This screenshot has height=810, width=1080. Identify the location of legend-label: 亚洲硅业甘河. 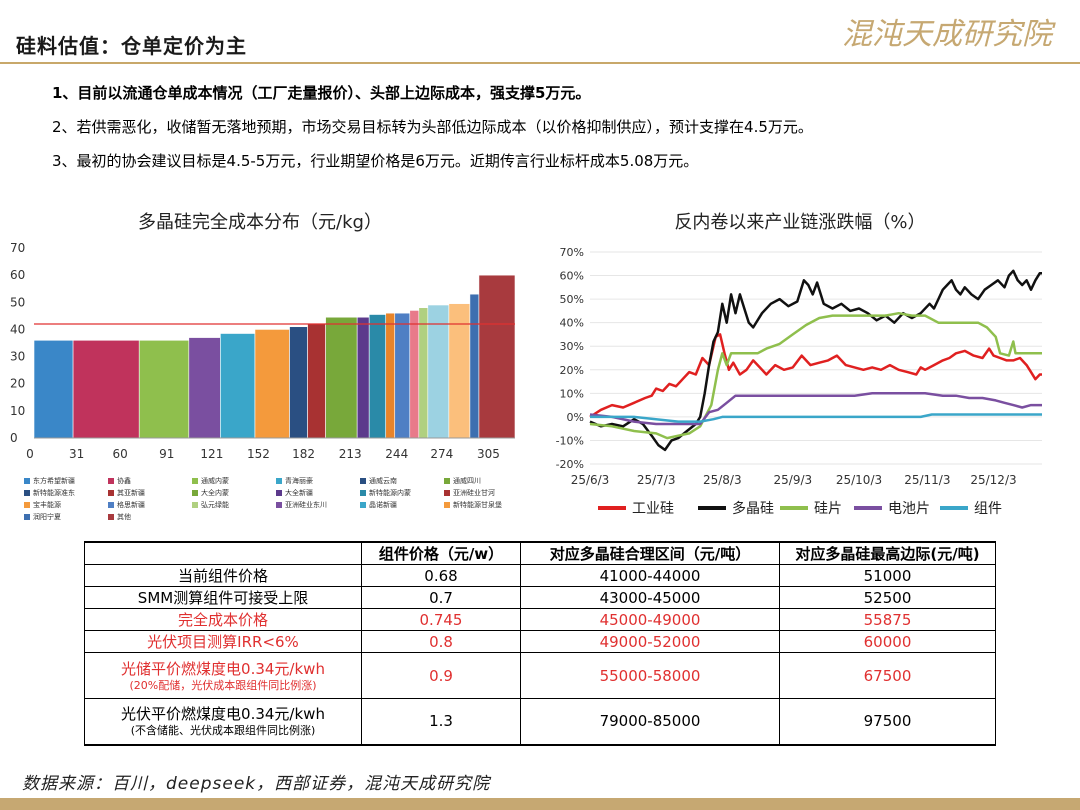
(474, 493).